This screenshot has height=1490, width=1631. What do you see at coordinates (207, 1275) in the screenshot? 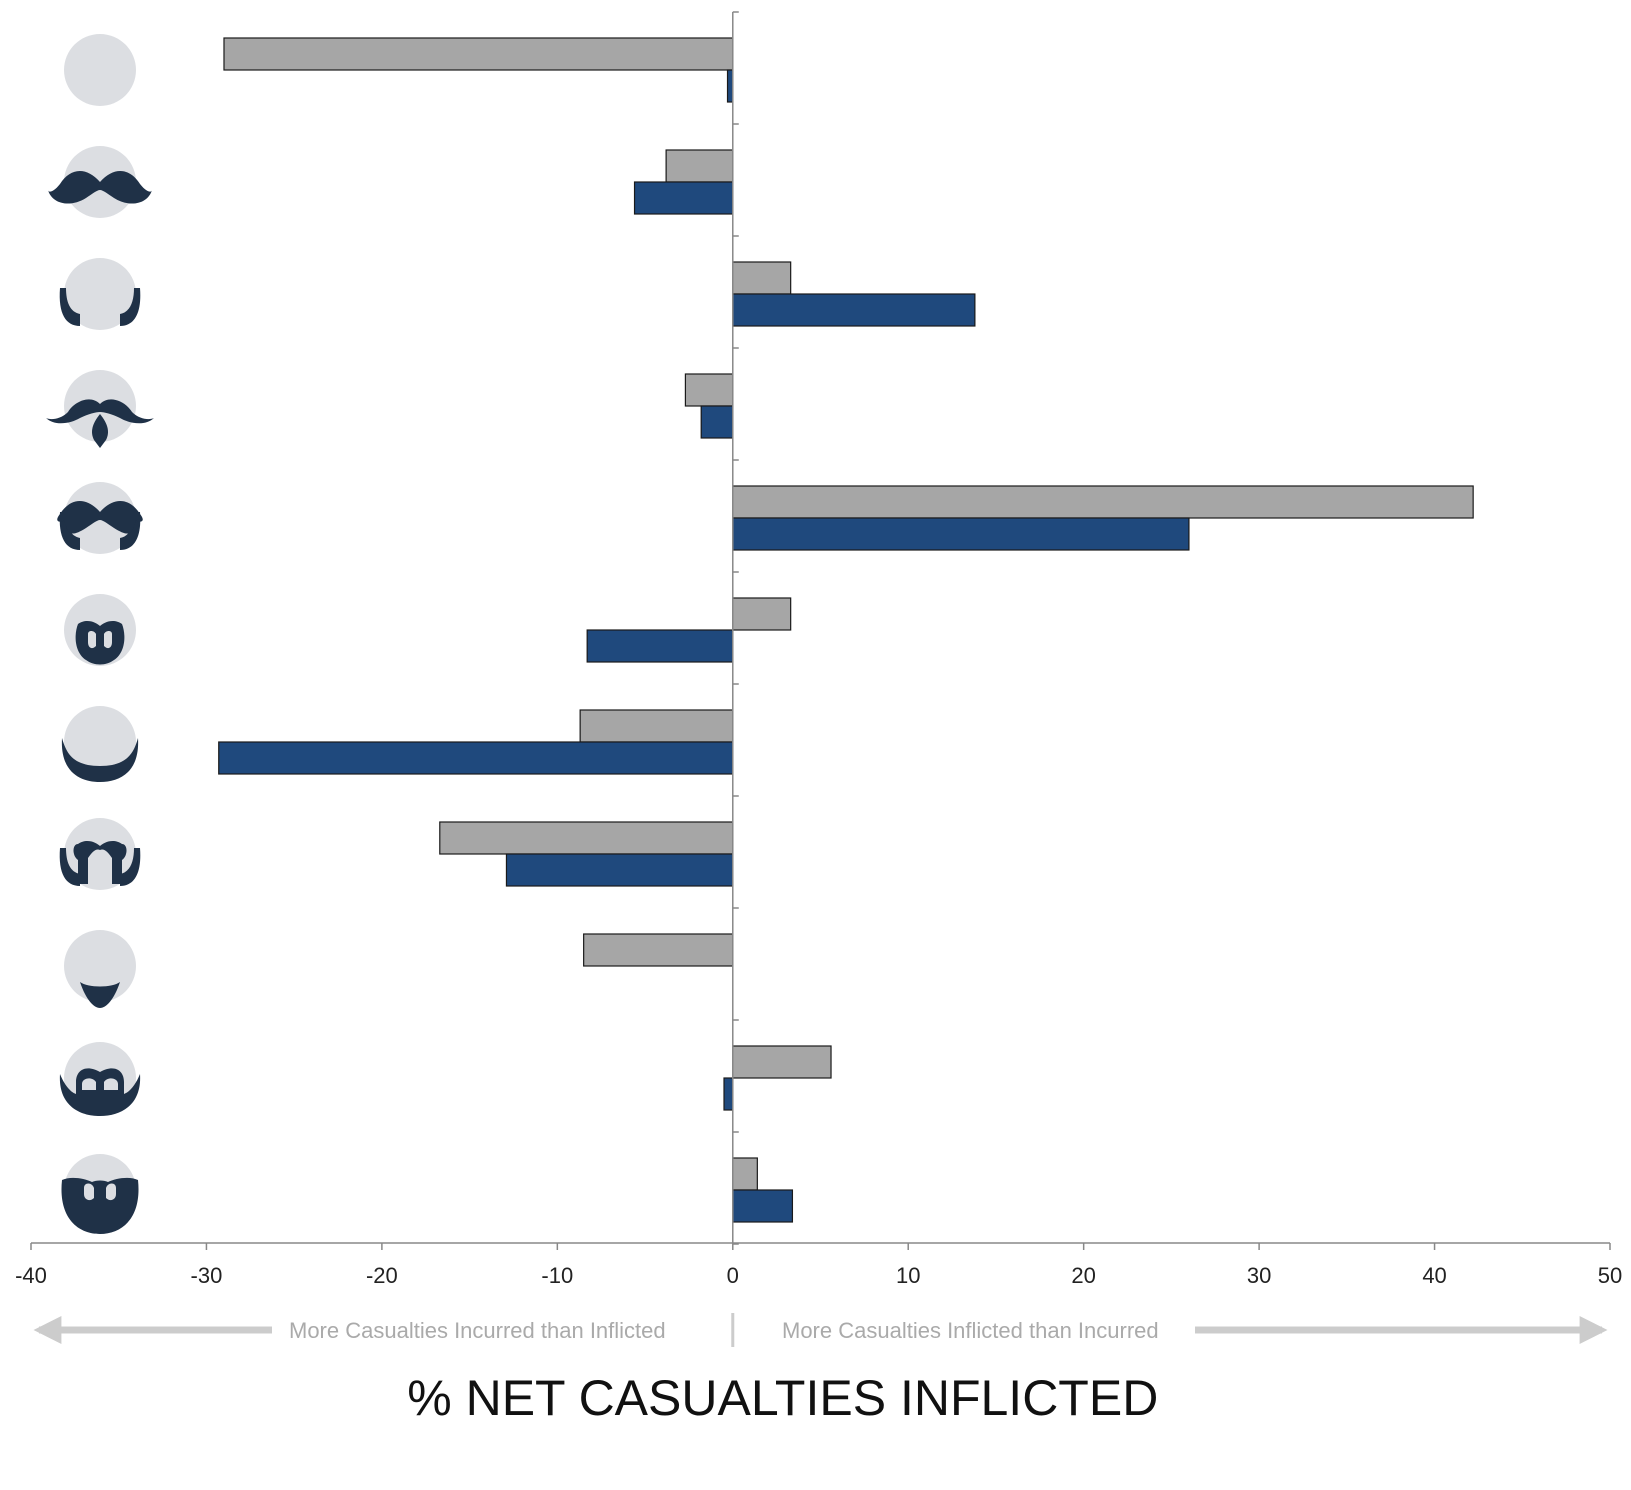
I see `x-tick-label: -30` at bounding box center [207, 1275].